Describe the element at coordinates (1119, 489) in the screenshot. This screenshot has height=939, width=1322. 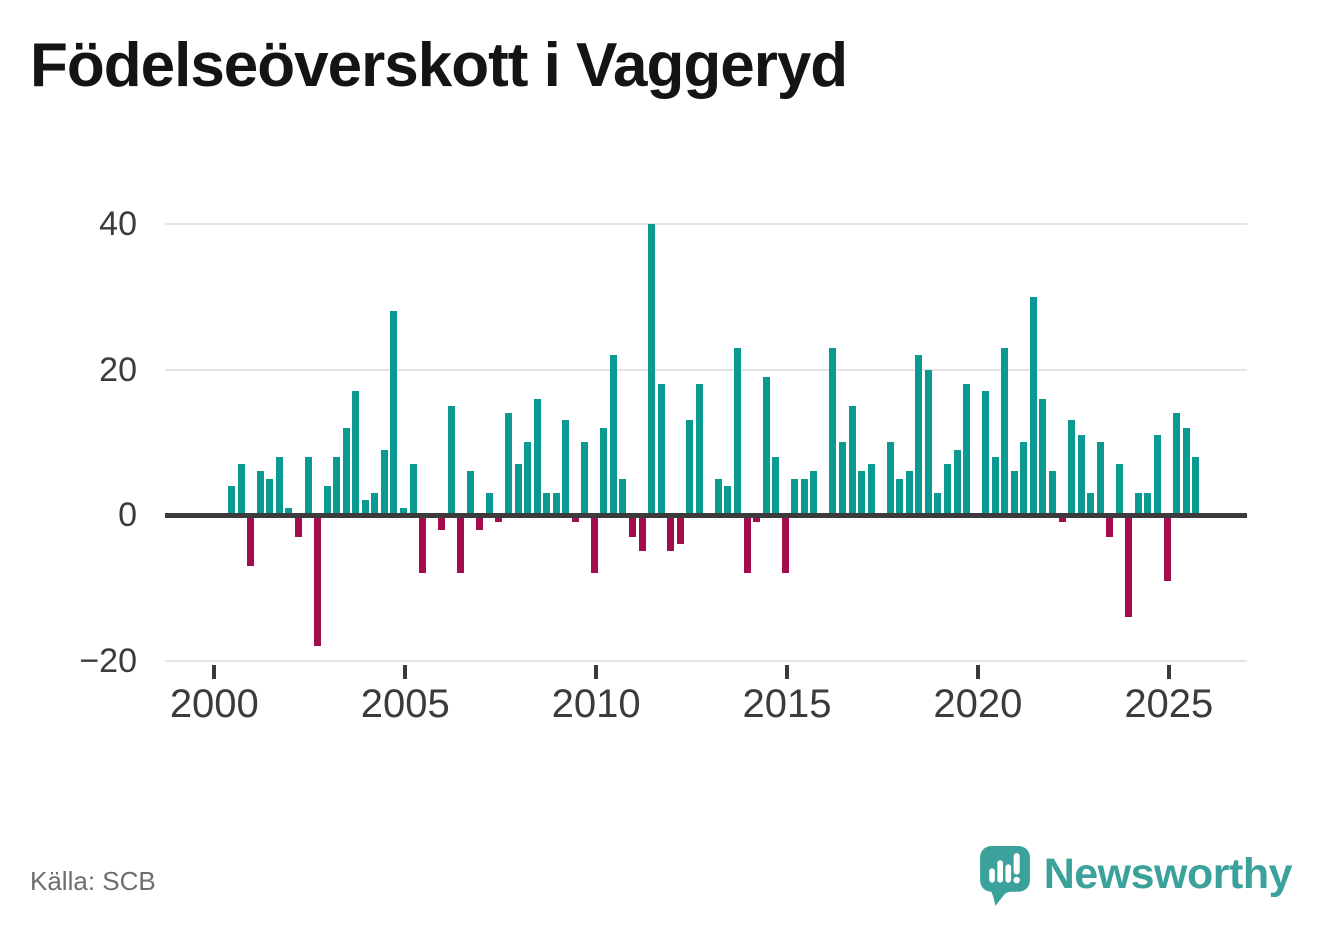
I see `bar-2023-Q3` at that location.